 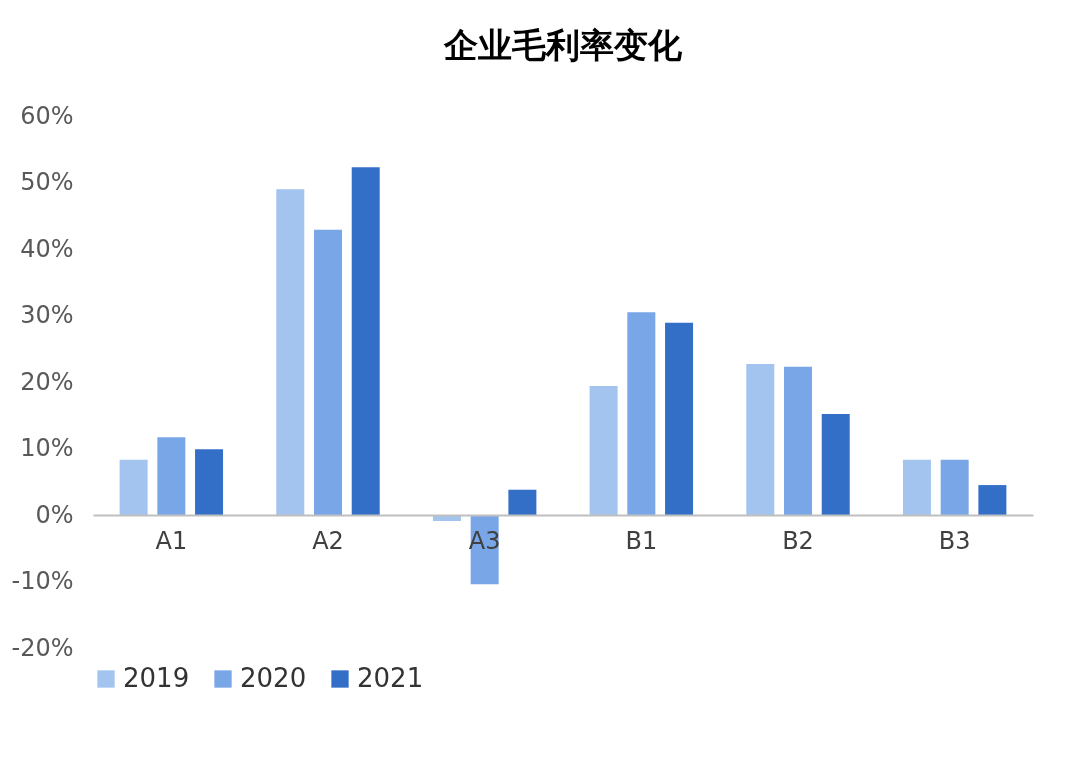 I want to click on legend-label: 2021, so click(x=390, y=678).